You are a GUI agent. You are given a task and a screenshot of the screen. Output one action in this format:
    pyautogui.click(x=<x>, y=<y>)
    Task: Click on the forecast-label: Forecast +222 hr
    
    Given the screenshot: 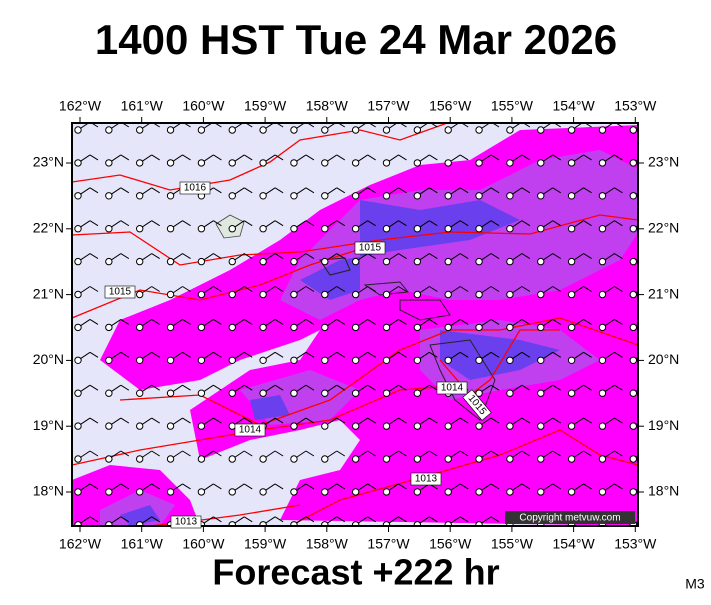 What is the action you would take?
    pyautogui.click(x=355, y=572)
    